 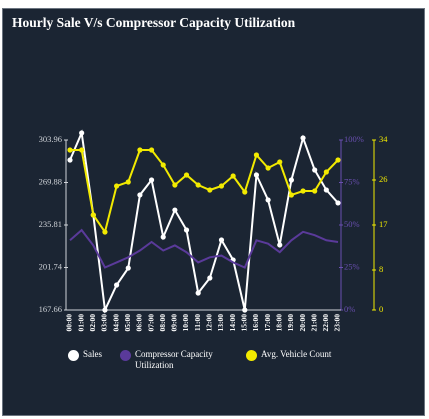 What do you see at coordinates (267, 323) in the screenshot?
I see `x-tick-label: 17:00` at bounding box center [267, 323].